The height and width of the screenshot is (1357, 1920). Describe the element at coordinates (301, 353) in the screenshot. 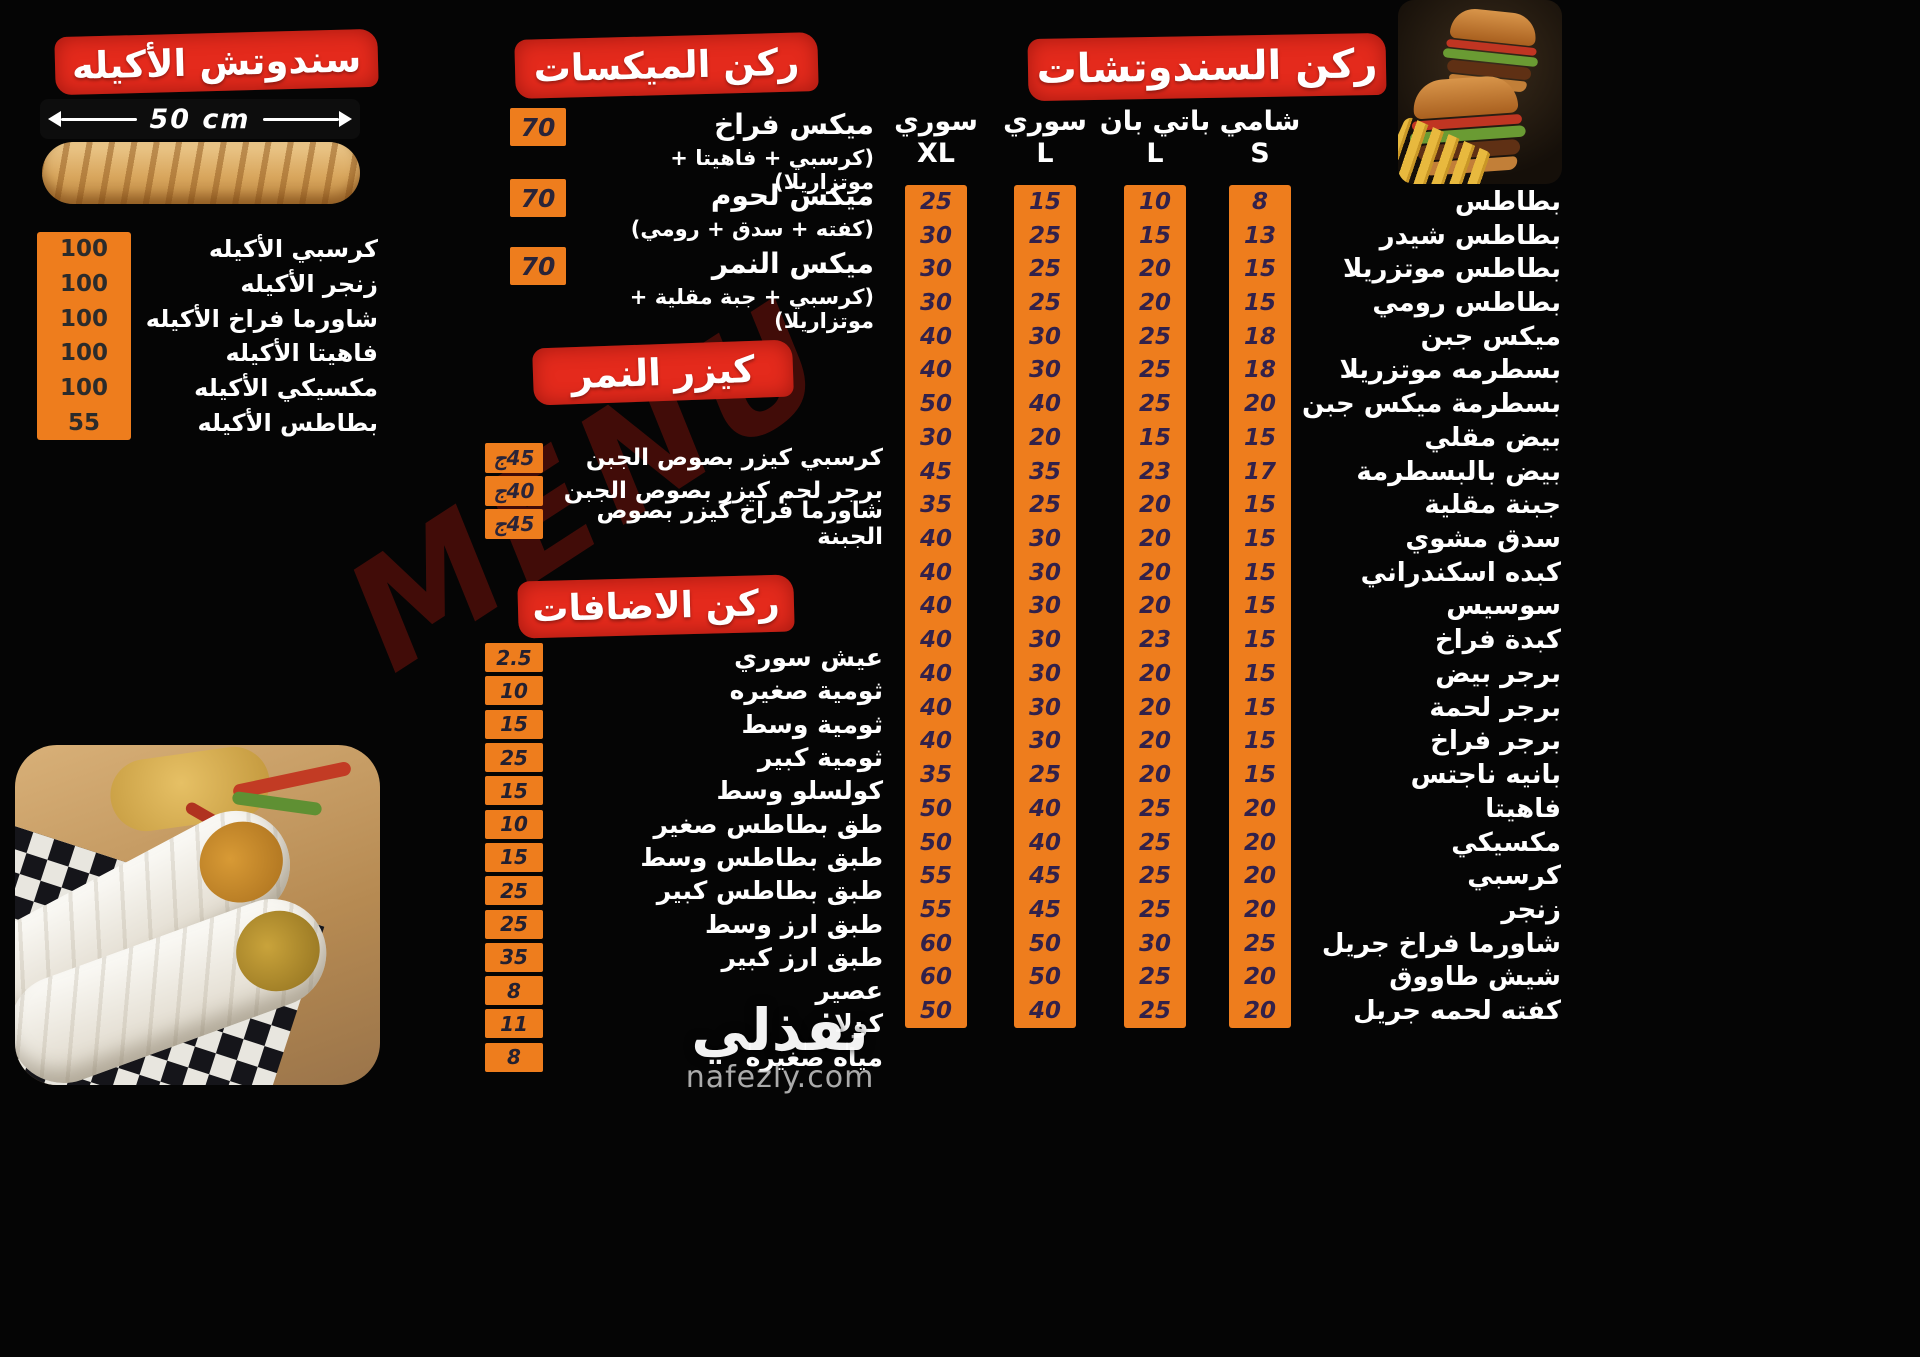

I see `item-name: فاهيتا الأكيله` at that location.